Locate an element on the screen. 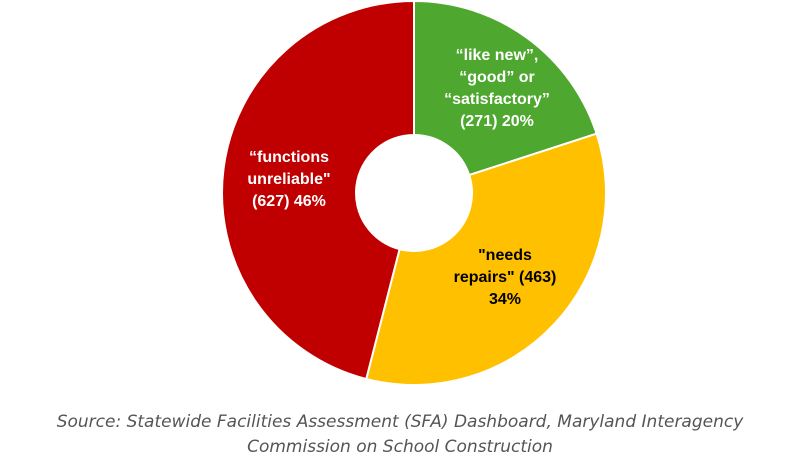  slice-label-line: “satisfactory” is located at coordinates (497, 99).